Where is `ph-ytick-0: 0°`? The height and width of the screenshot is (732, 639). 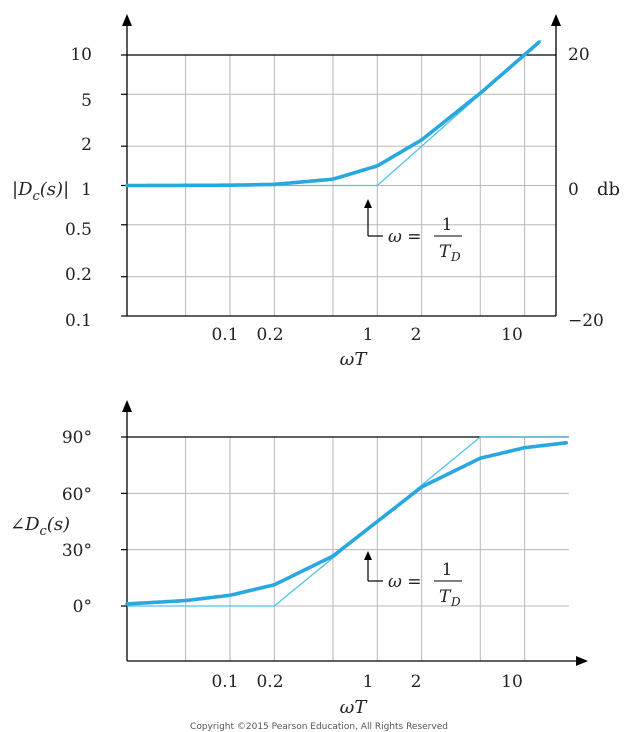
ph-ytick-0: 0° is located at coordinates (82, 607).